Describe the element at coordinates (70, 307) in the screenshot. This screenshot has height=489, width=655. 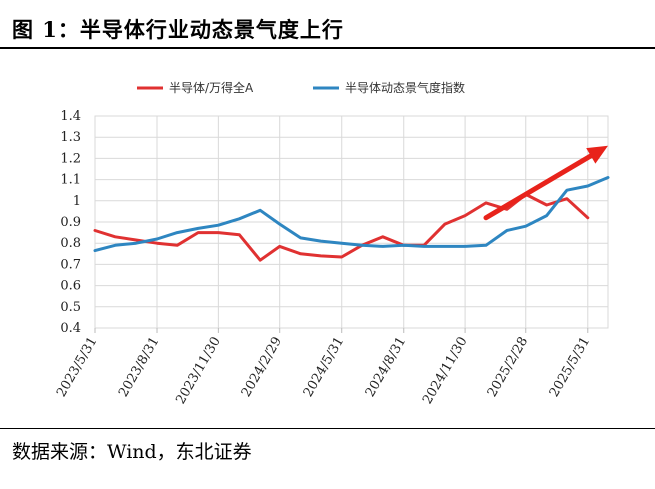
I see `y-tick-label: 0.5` at that location.